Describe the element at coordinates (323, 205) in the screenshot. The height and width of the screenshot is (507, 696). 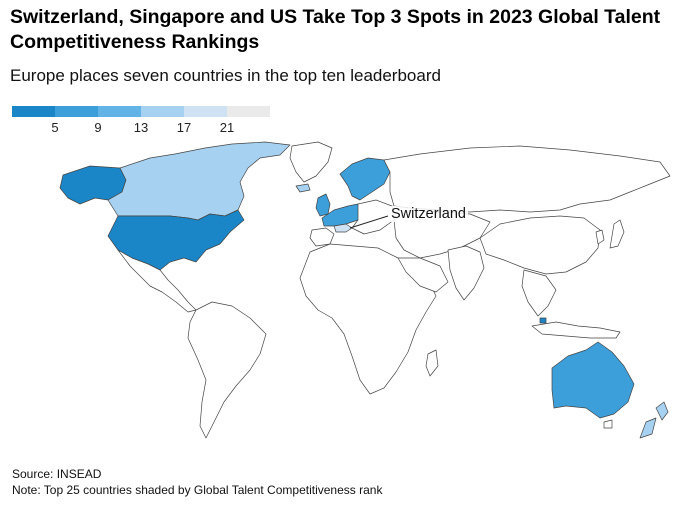
I see `region-uk` at that location.